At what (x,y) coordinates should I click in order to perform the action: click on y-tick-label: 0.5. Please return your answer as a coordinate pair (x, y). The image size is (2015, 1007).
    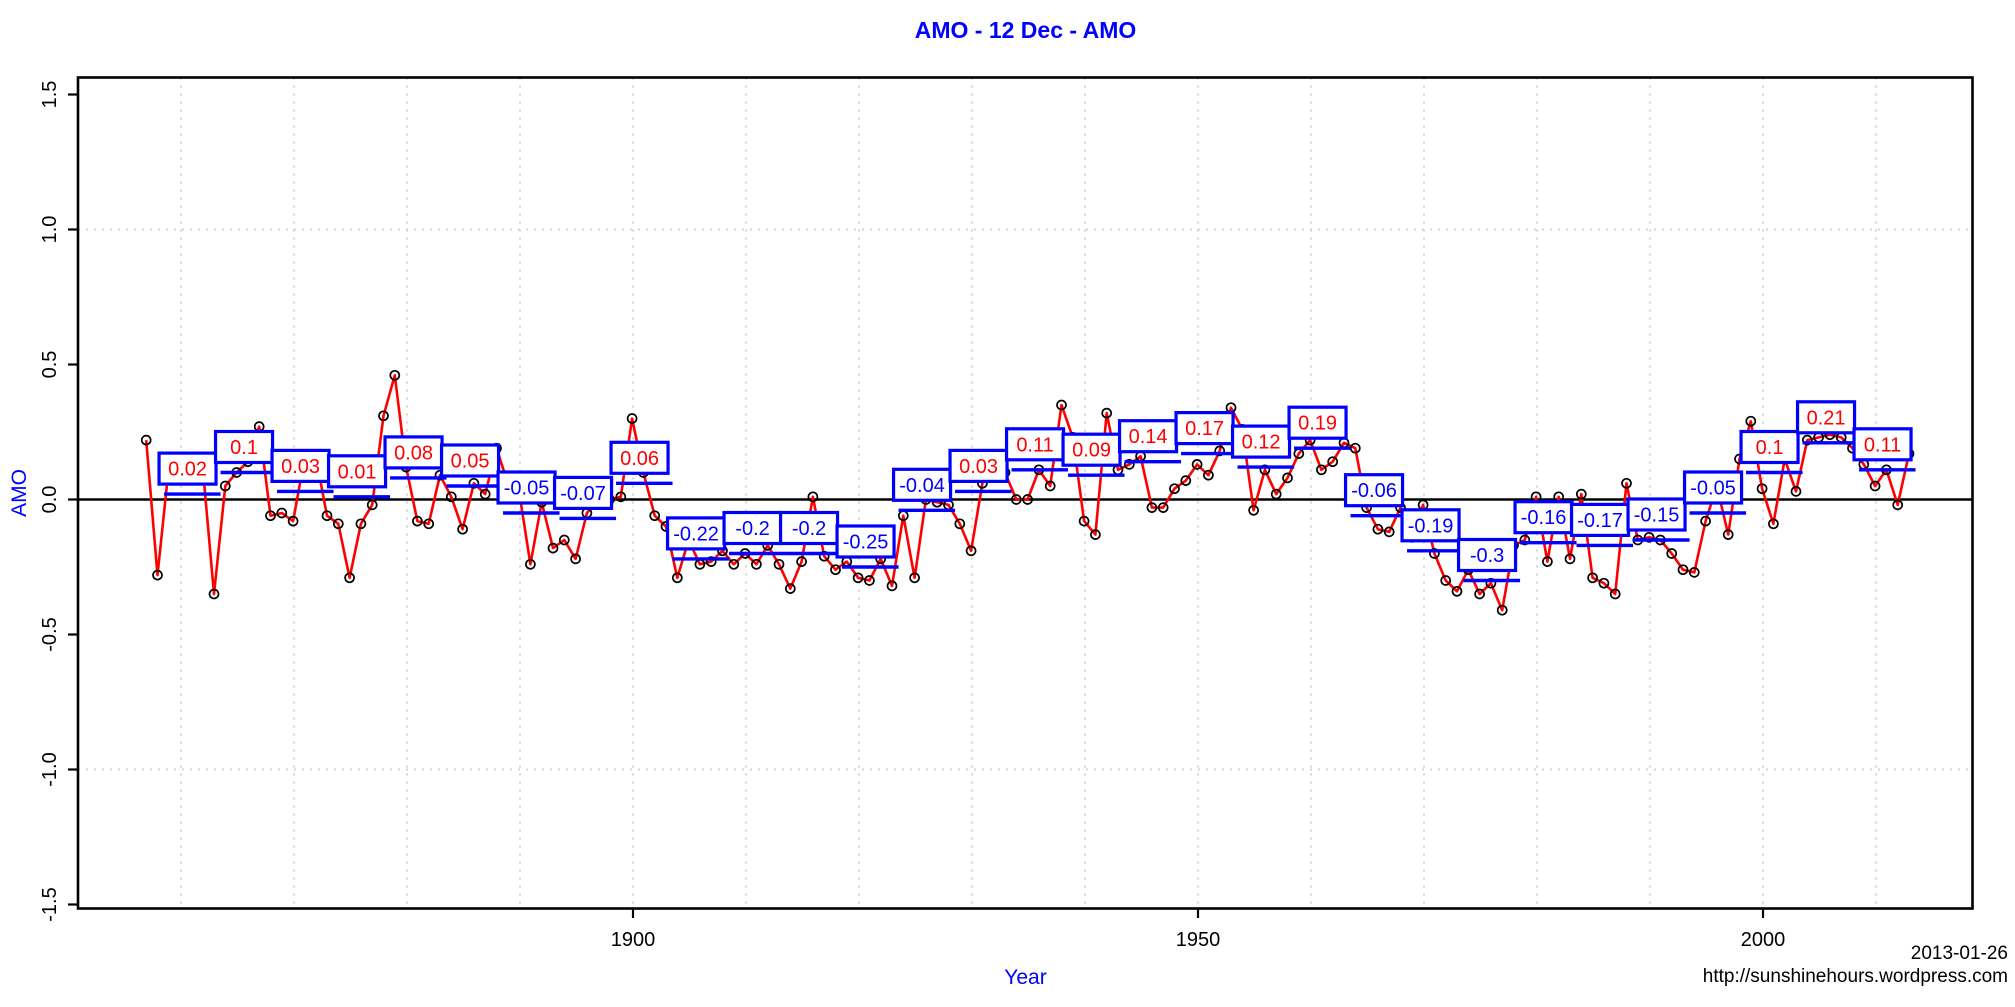
    Looking at the image, I should click on (50, 365).